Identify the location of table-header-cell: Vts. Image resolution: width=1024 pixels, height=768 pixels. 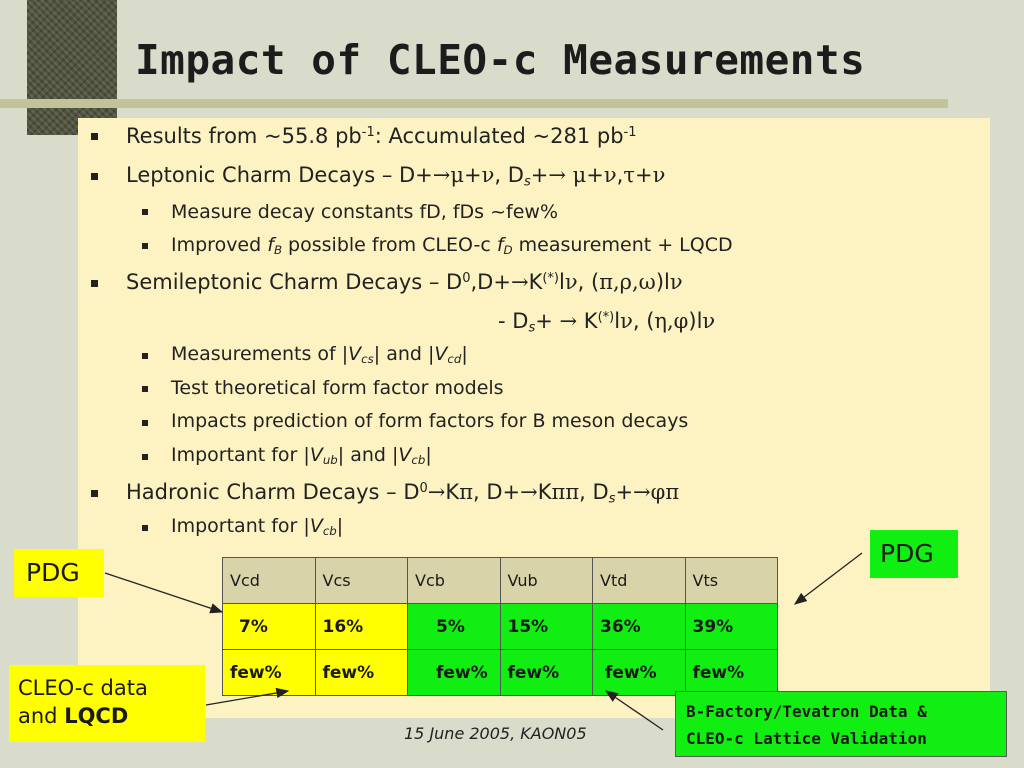
(731, 580).